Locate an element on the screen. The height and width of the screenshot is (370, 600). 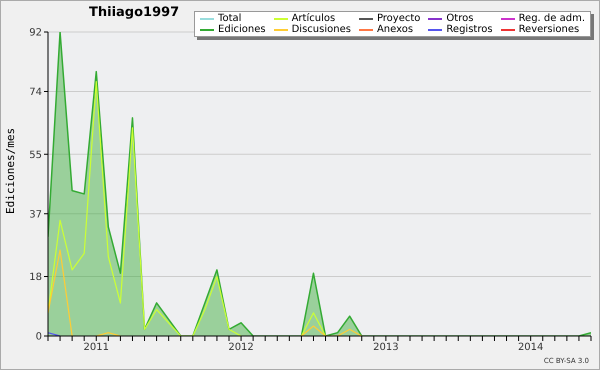
y-axis-title: Ediciones/mes is located at coordinates (10, 171).